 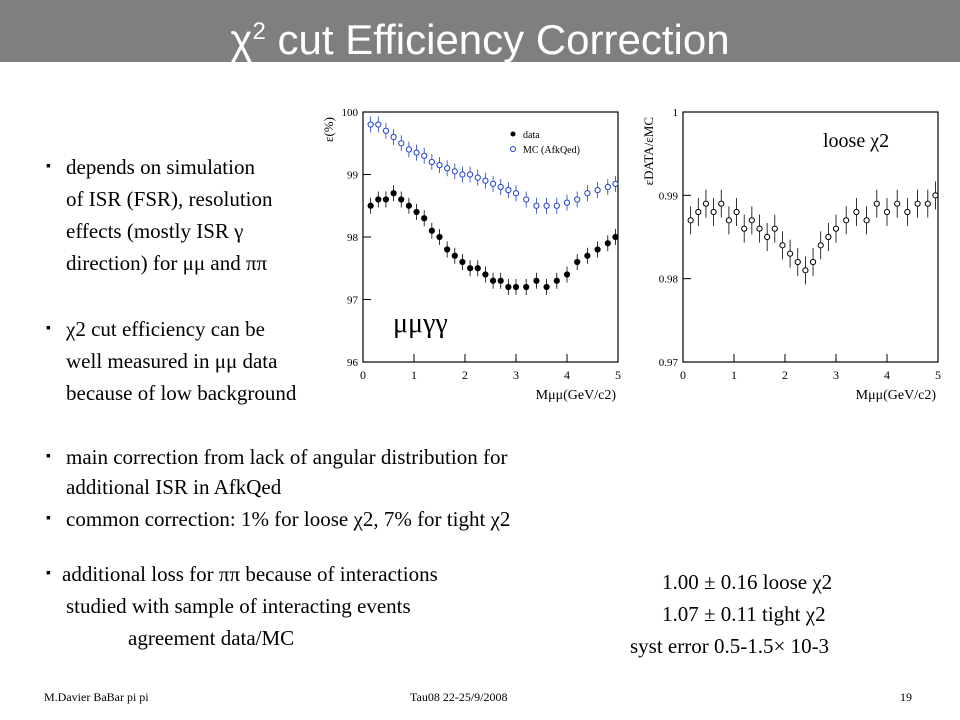 I want to click on legend-marker-data, so click(x=513, y=134).